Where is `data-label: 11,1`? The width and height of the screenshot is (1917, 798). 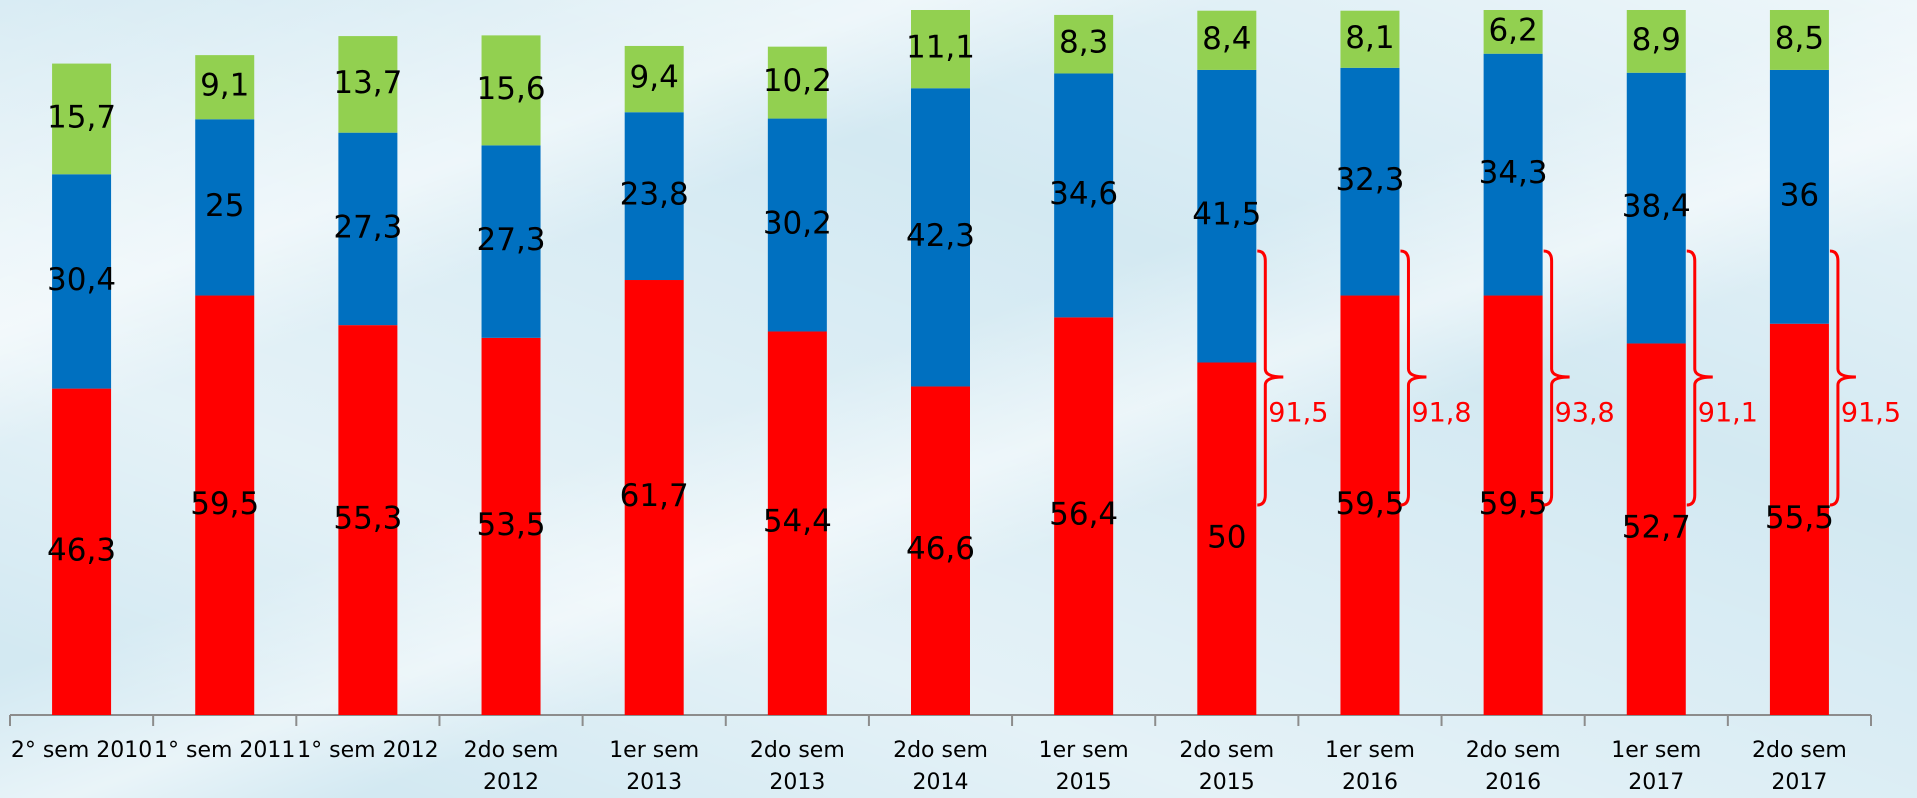
data-label: 11,1 is located at coordinates (940, 48).